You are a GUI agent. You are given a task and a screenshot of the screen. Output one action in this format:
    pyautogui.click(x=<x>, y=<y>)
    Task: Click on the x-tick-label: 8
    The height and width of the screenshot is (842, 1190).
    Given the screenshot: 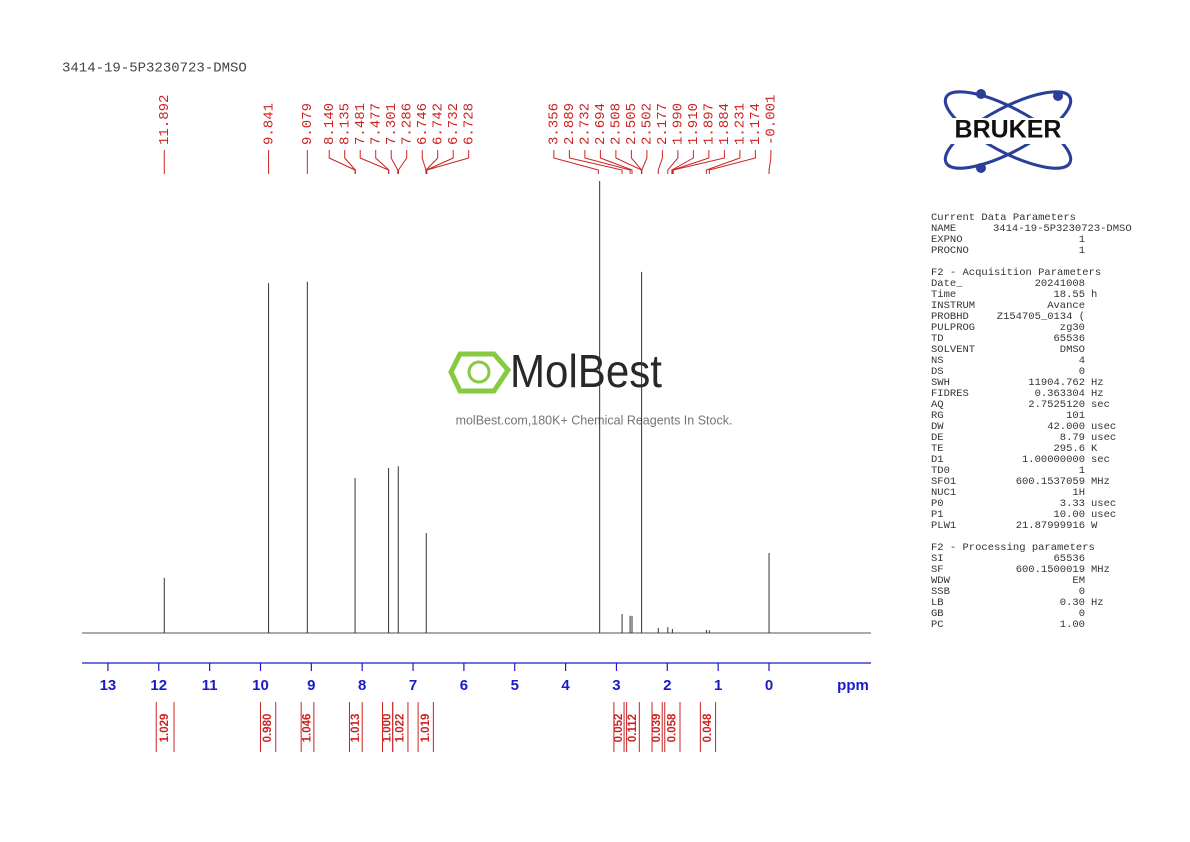 What is the action you would take?
    pyautogui.click(x=362, y=685)
    